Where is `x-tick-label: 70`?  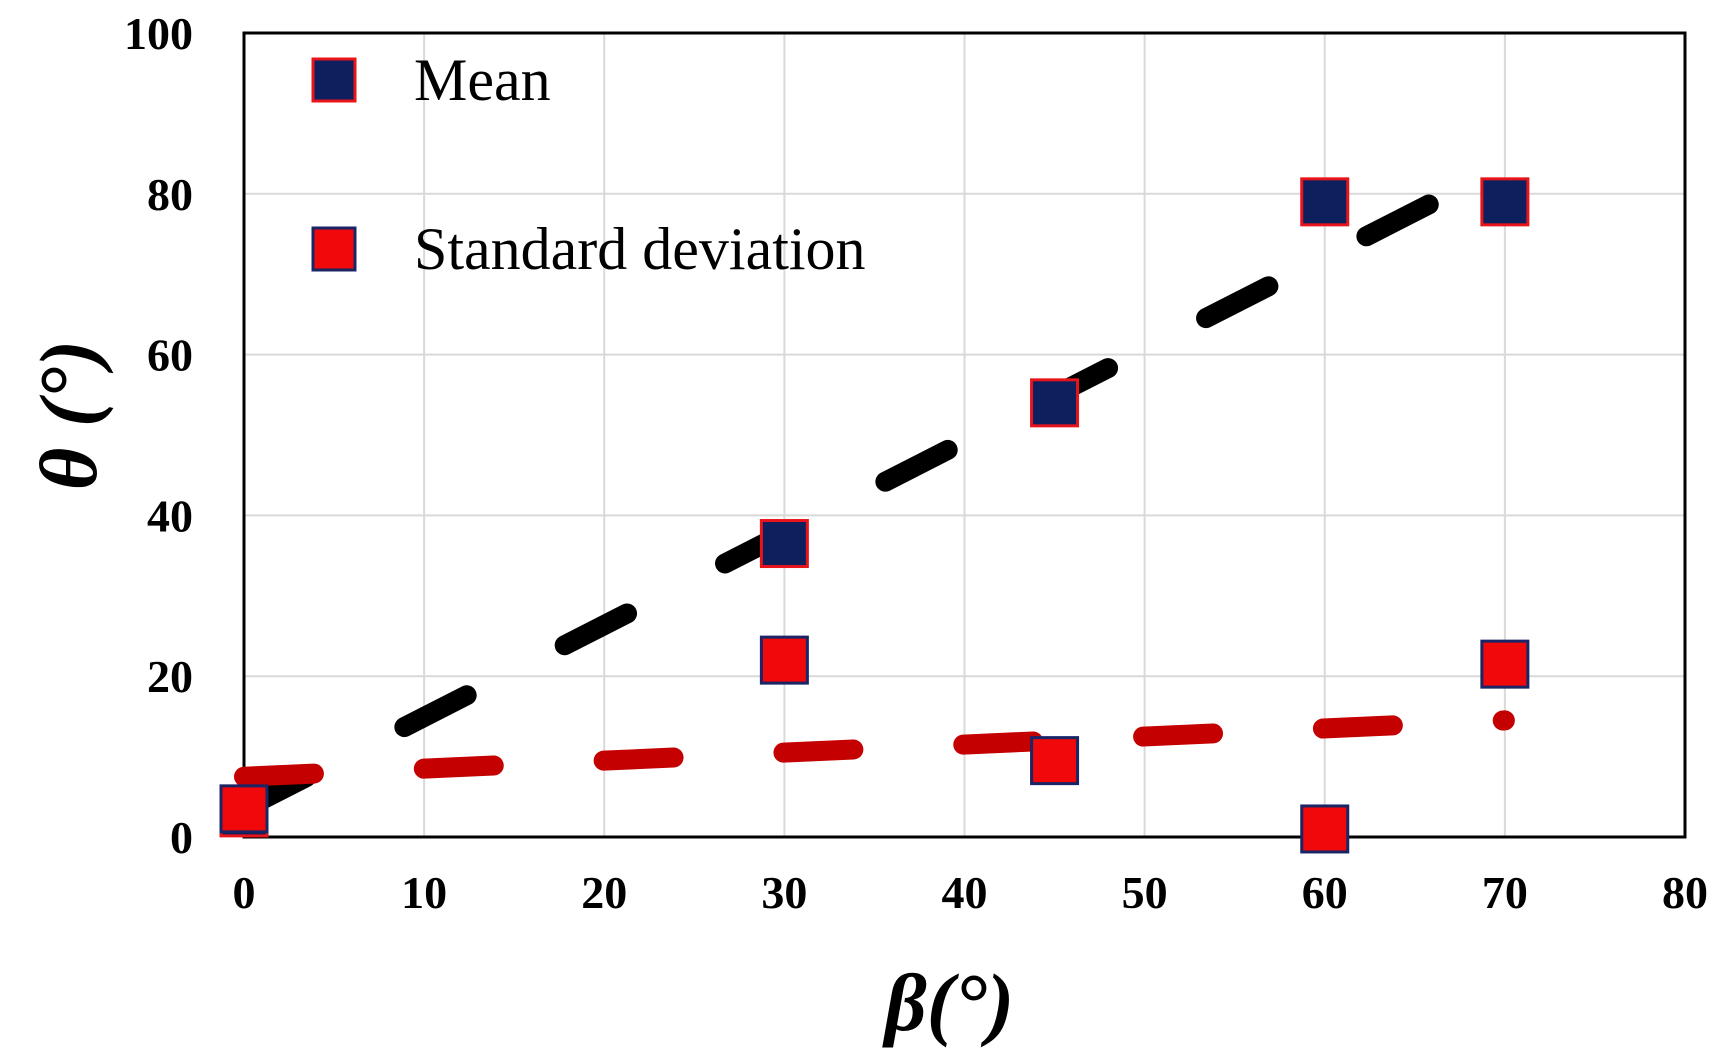
x-tick-label: 70 is located at coordinates (1505, 892).